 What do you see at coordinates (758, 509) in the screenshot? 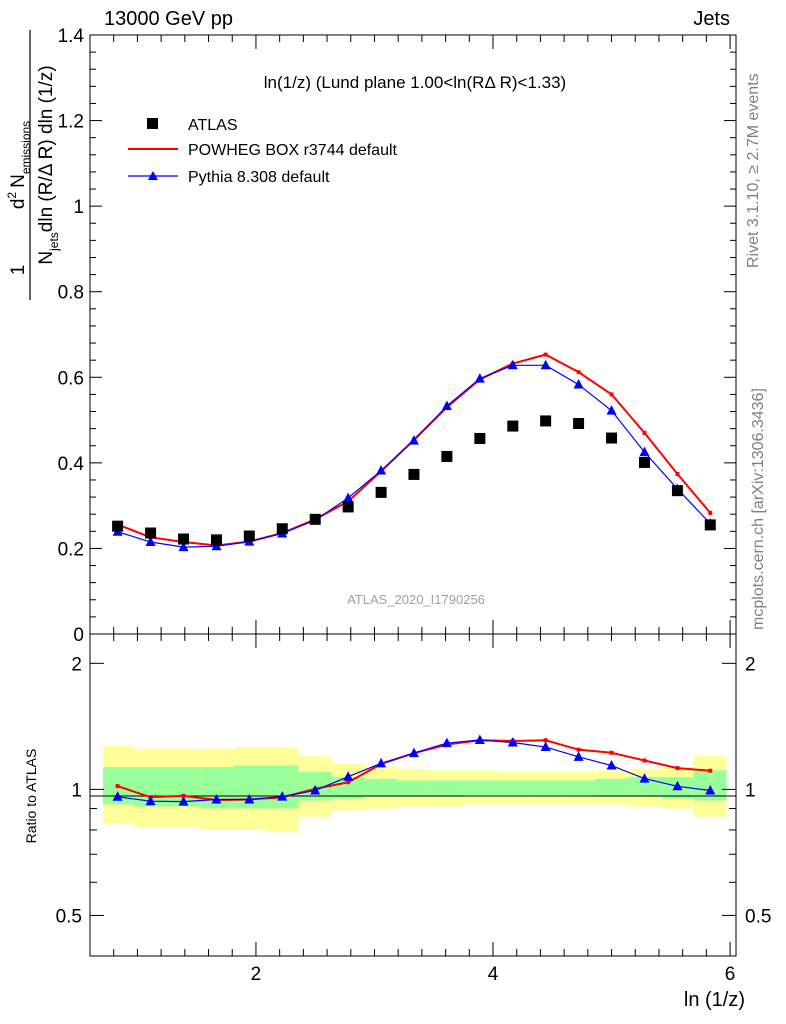
I see `mcplots-label: mcplots.cern.ch [arXiv:1306.3436]` at bounding box center [758, 509].